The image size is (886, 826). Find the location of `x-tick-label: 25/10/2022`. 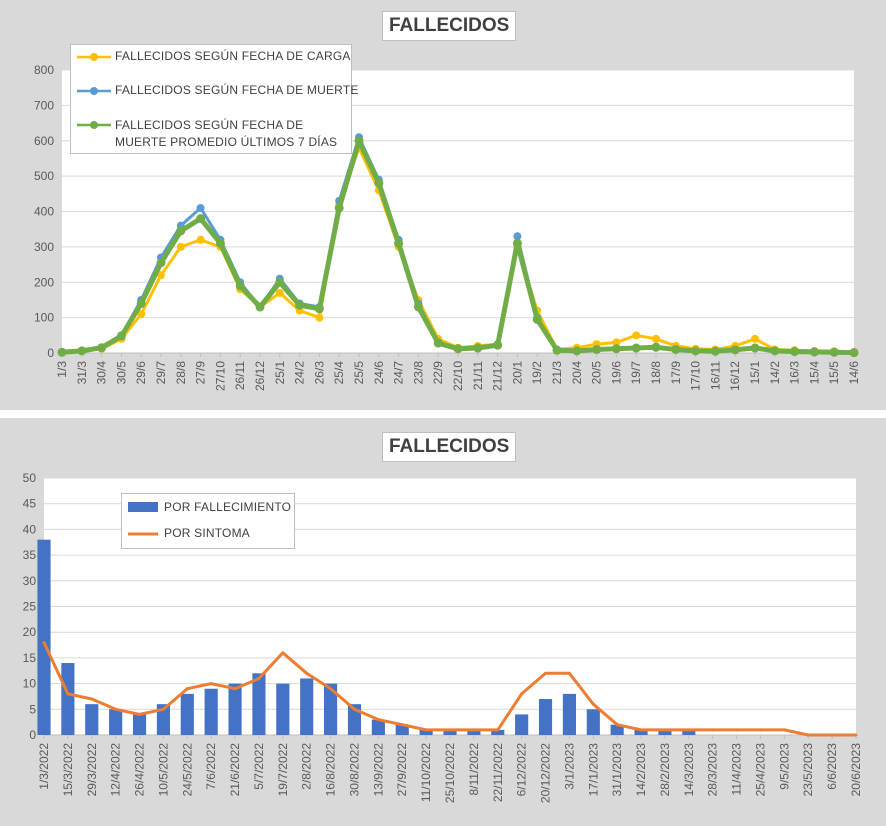

x-tick-label: 25/10/2022 is located at coordinates (450, 773).